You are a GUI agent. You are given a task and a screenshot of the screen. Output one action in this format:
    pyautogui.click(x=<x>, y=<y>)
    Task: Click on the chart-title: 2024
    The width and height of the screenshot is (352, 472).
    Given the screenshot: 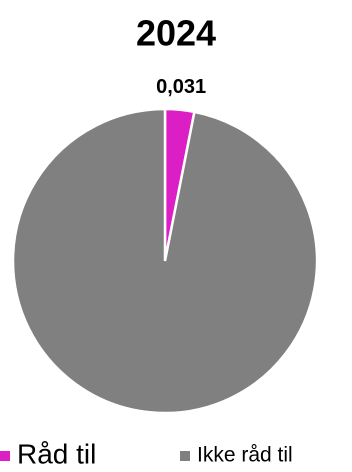 What is the action you would take?
    pyautogui.click(x=176, y=33)
    